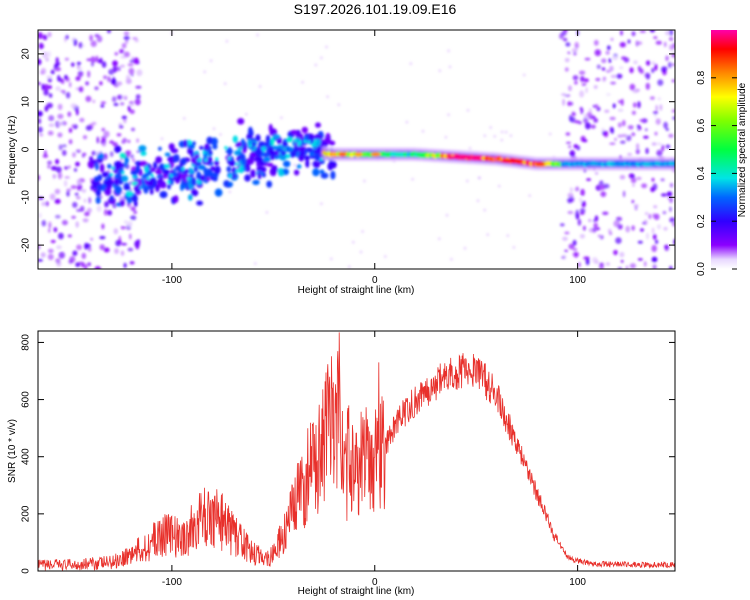 Image resolution: width=750 pixels, height=600 pixels. Describe the element at coordinates (26, 399) in the screenshot. I see `snr-y-tick-label: 600` at that location.